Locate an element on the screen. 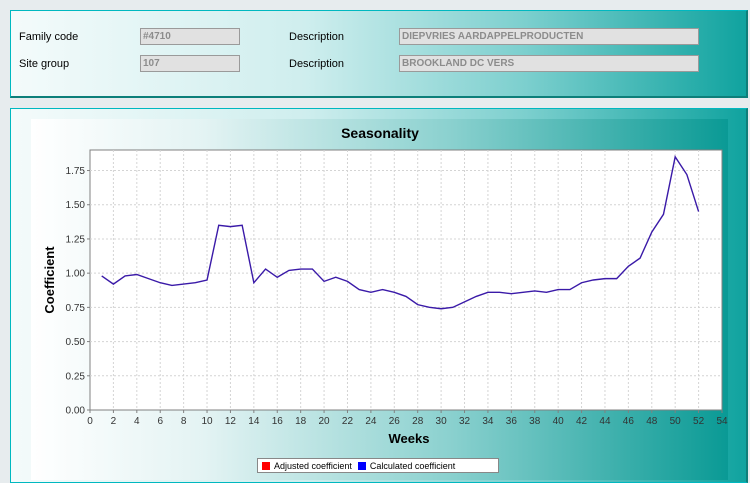  x-tick-label: 44 is located at coordinates (605, 421).